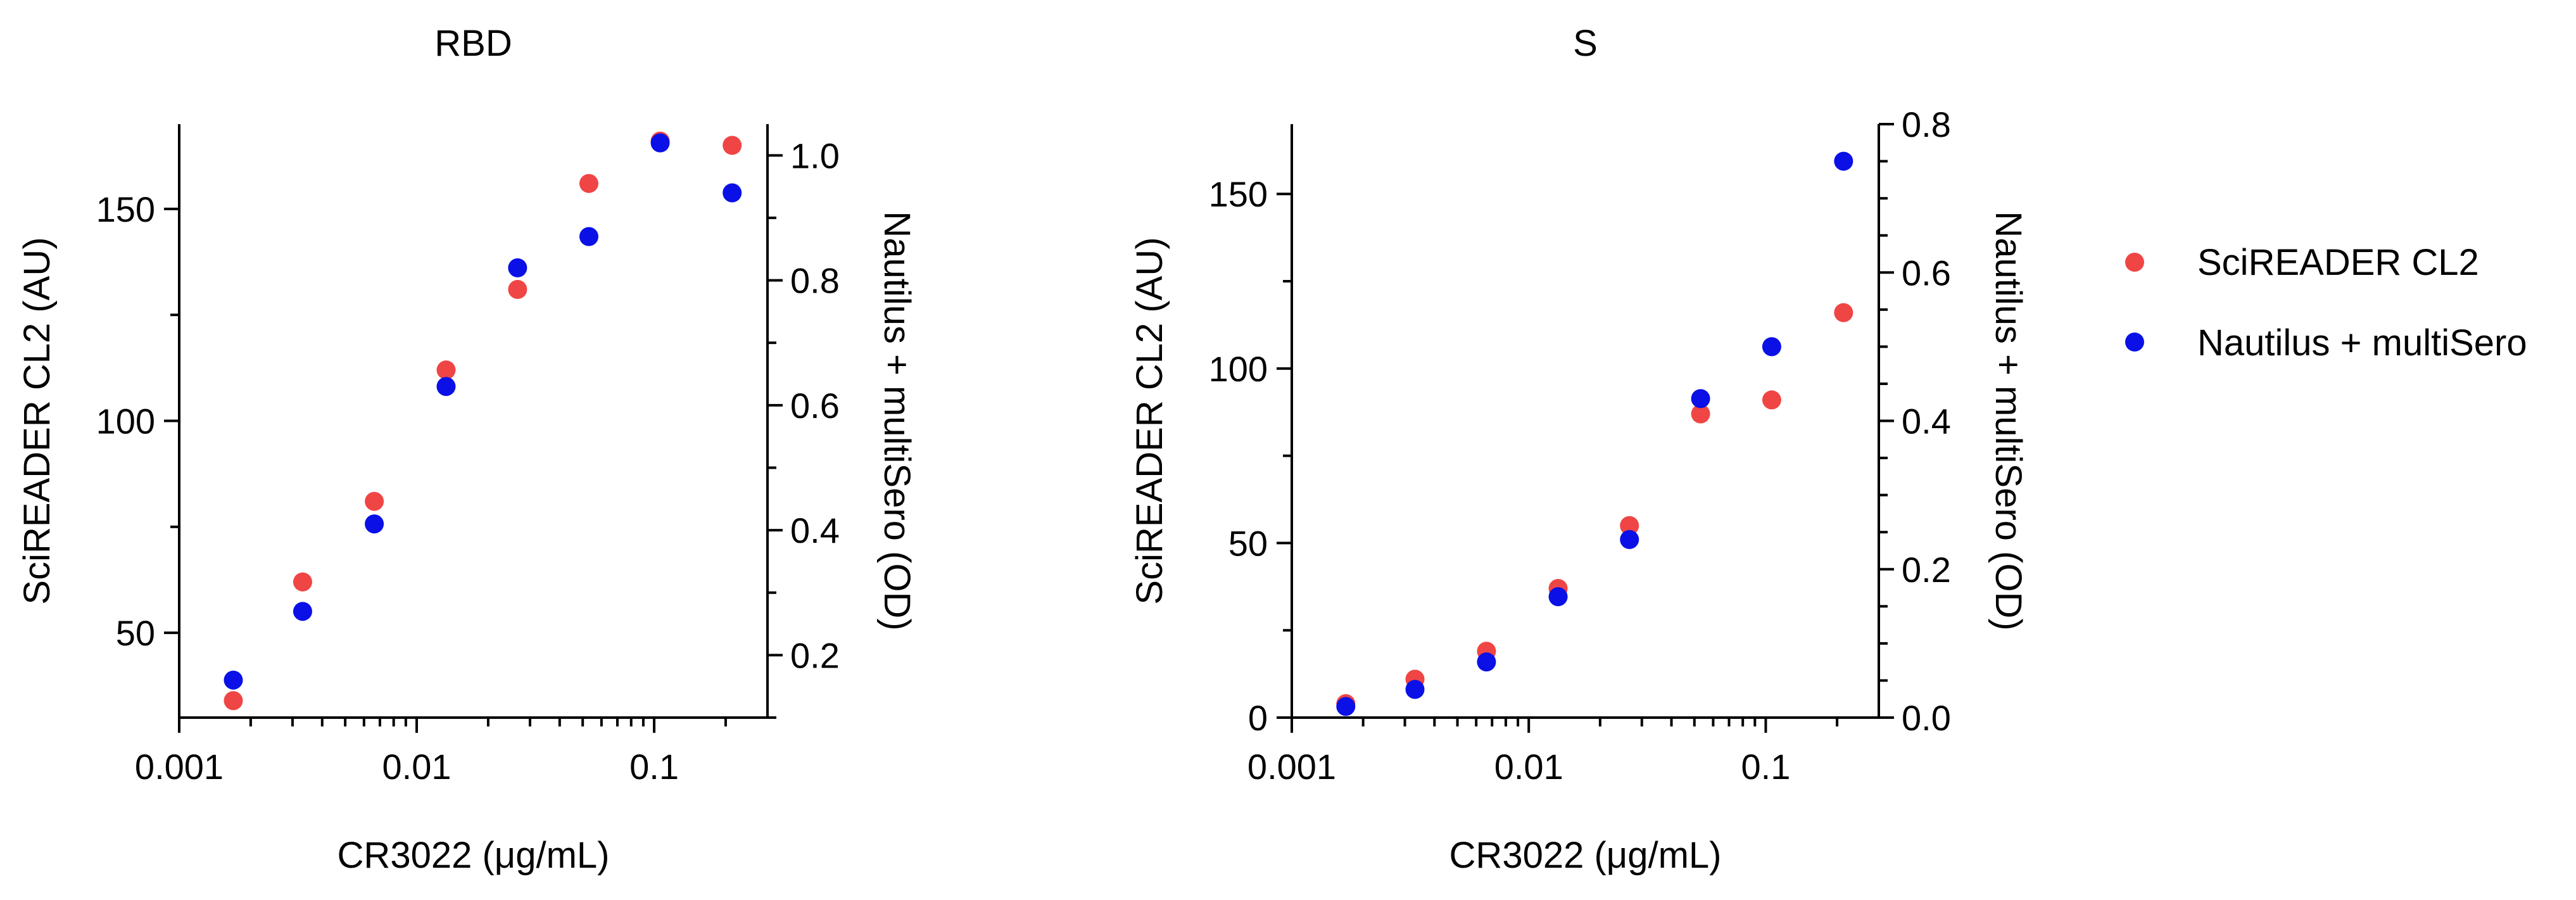 The image size is (2576, 900). I want to click on legend-label-scireader: SciREADER CL2, so click(2338, 262).